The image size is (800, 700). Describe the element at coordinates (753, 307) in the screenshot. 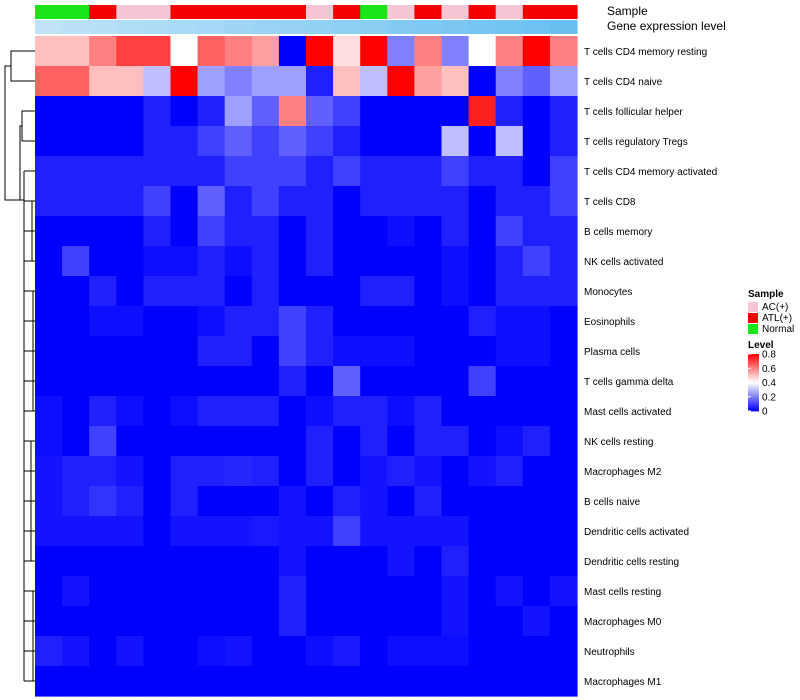

I see `sample-legend-swatch` at that location.